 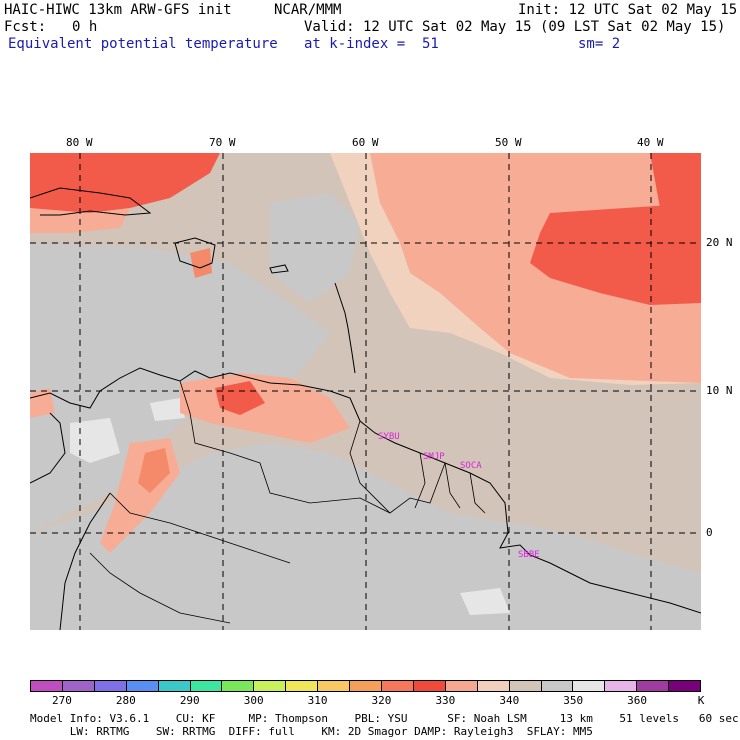 I want to click on station-label: SOCA, so click(x=471, y=466).